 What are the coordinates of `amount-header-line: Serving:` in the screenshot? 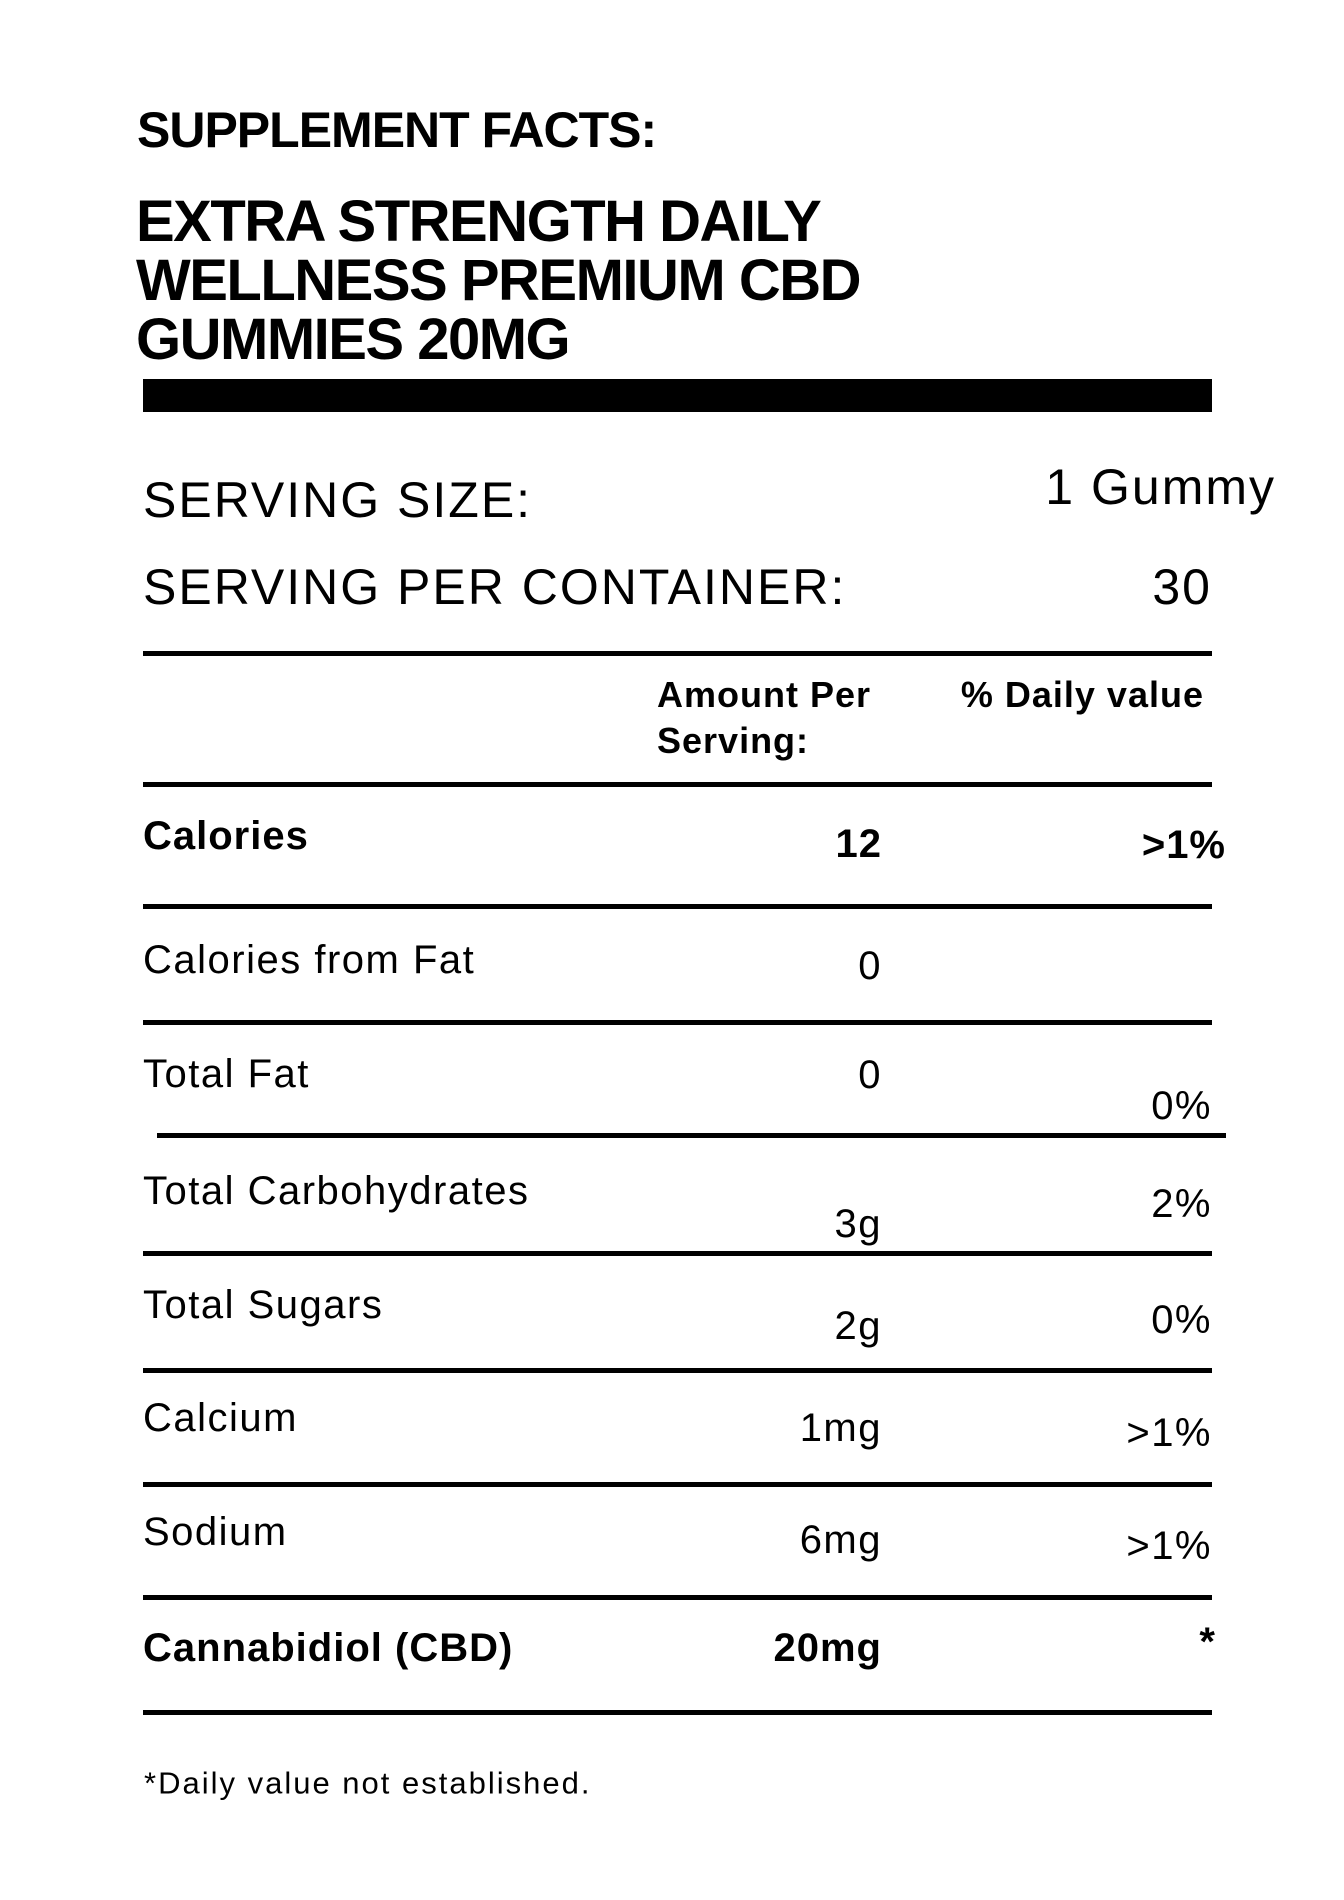 It's located at (733, 740).